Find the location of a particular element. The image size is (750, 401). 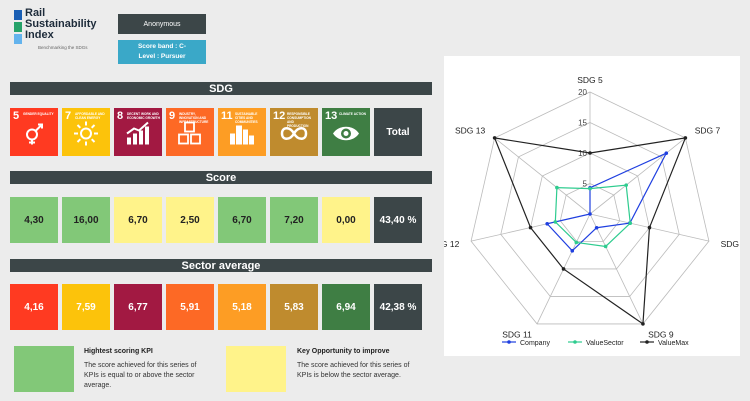

radar-tick-label: 5 is located at coordinates (585, 184).